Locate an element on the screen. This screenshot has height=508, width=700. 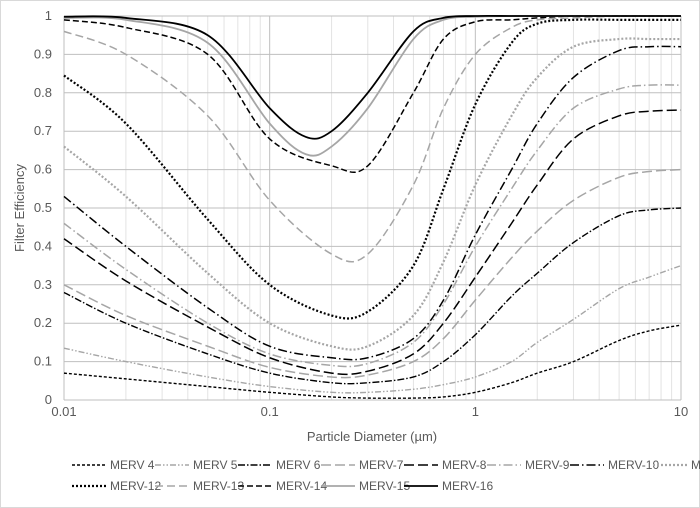
y-axis-ticks: 0 0.1 0.2 0.3 0.4 0.5 0.6 0.7 0.8 0.9 1 is located at coordinates (43, 207).